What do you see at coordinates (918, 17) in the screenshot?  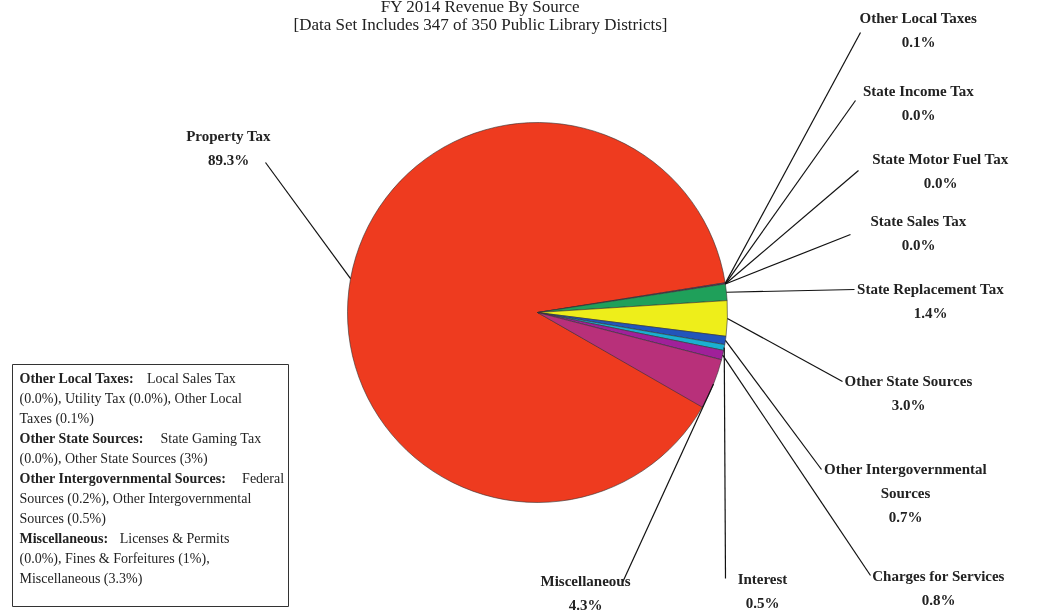 I see `slice-label: Other Local Taxes` at bounding box center [918, 17].